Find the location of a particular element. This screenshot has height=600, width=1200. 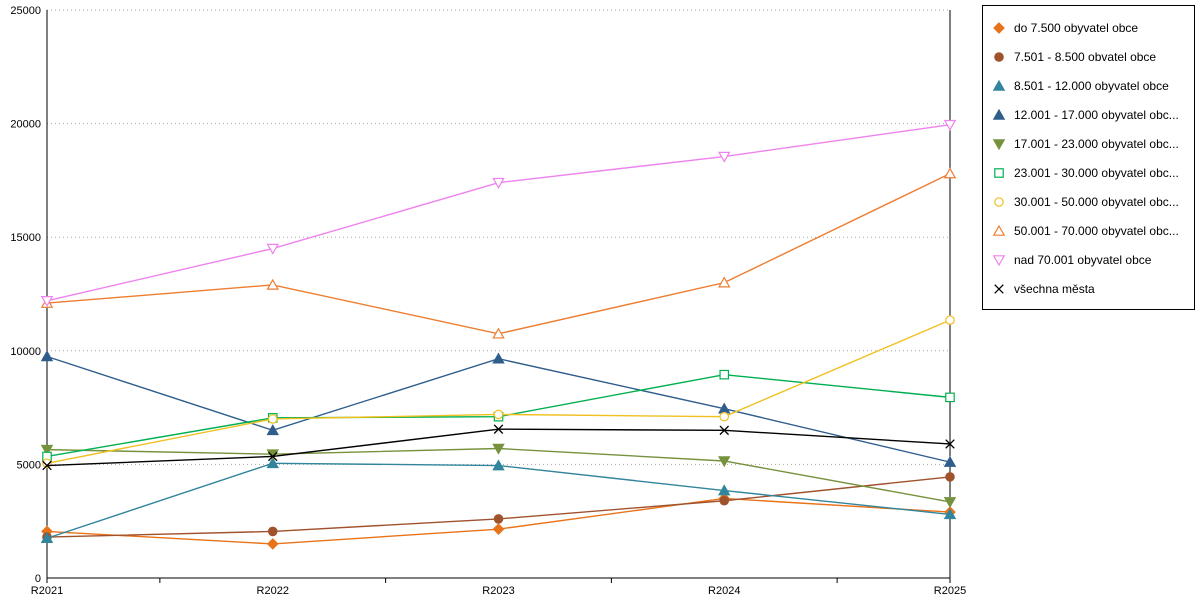

legend-item: nad 70.001 obyvatel obce is located at coordinates (1088, 259).